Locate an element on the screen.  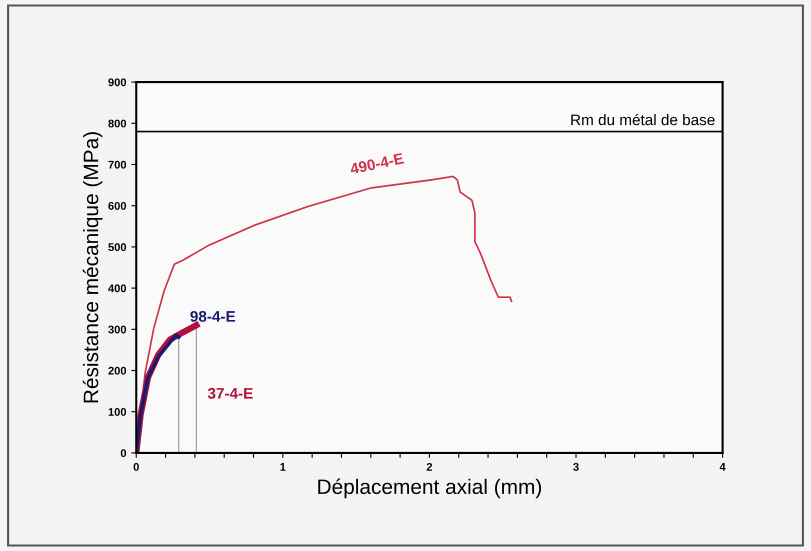
y-tick-label: 500 is located at coordinates (117, 247).